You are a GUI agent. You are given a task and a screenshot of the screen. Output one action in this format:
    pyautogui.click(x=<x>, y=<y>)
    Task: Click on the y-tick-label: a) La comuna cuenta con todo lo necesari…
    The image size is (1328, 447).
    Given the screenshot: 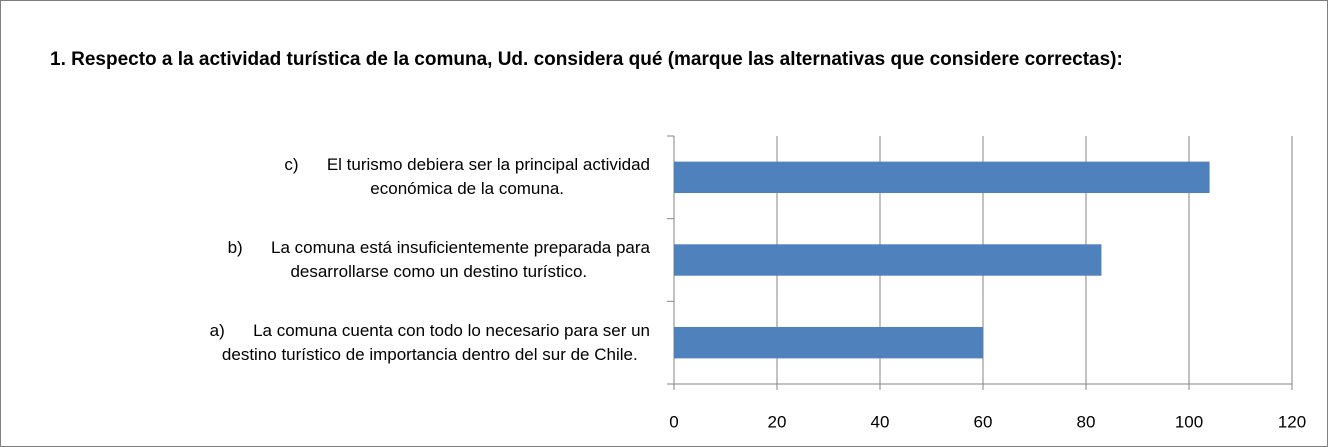 What is the action you would take?
    pyautogui.click(x=429, y=342)
    